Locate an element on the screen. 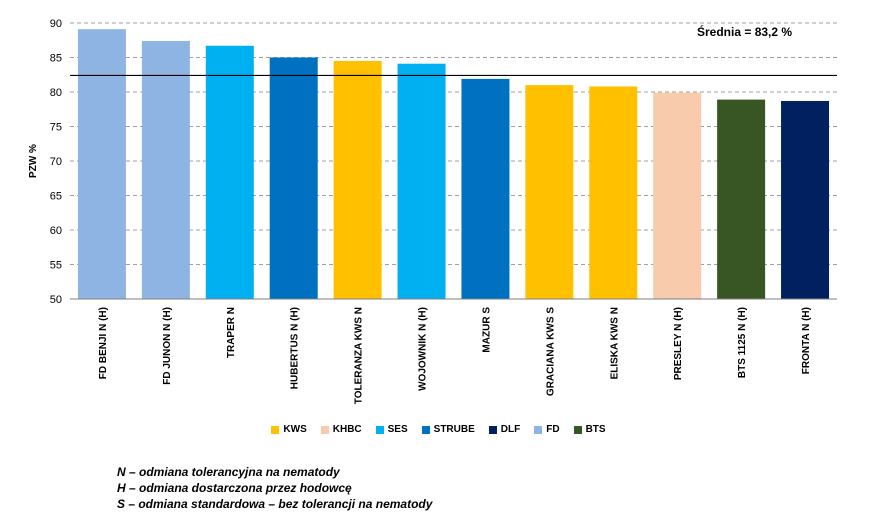 The width and height of the screenshot is (877, 523). legend-item: SES is located at coordinates (391, 429).